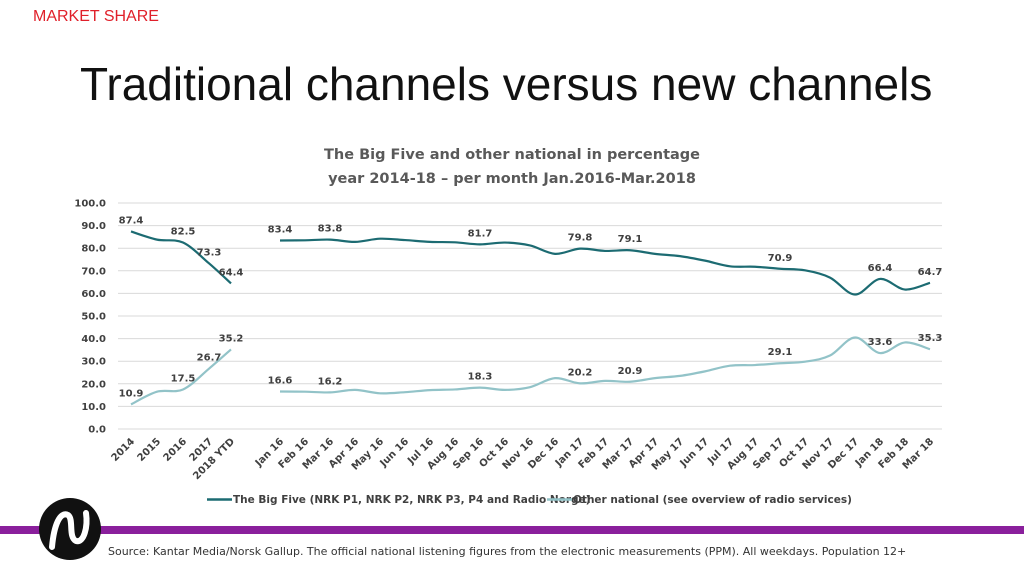 The image size is (1024, 576). What do you see at coordinates (930, 338) in the screenshot?
I see `data-label: 35.3` at bounding box center [930, 338].